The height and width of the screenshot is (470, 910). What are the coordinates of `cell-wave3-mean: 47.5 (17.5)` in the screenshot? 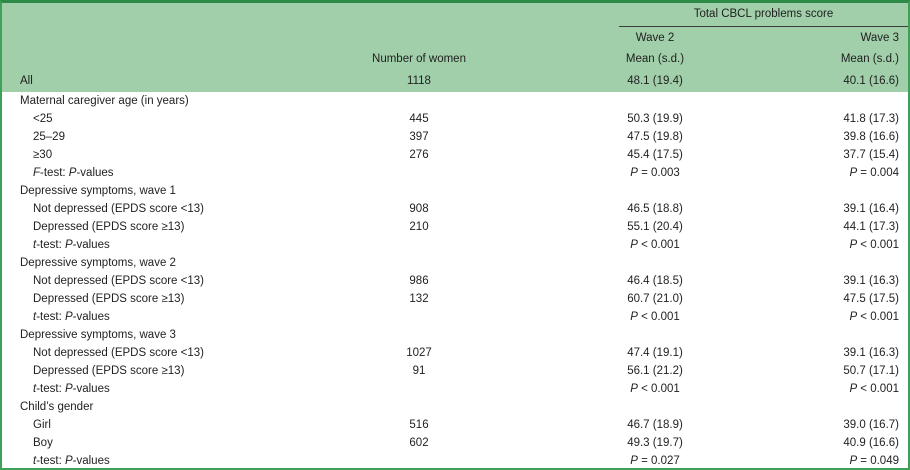 It's located at (871, 299).